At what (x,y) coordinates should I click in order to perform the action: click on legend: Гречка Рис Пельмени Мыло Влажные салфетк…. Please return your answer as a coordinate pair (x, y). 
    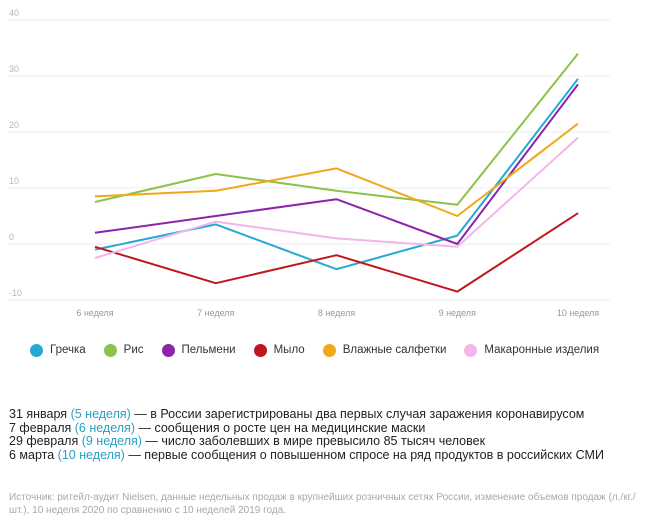
    Looking at the image, I should click on (335, 350).